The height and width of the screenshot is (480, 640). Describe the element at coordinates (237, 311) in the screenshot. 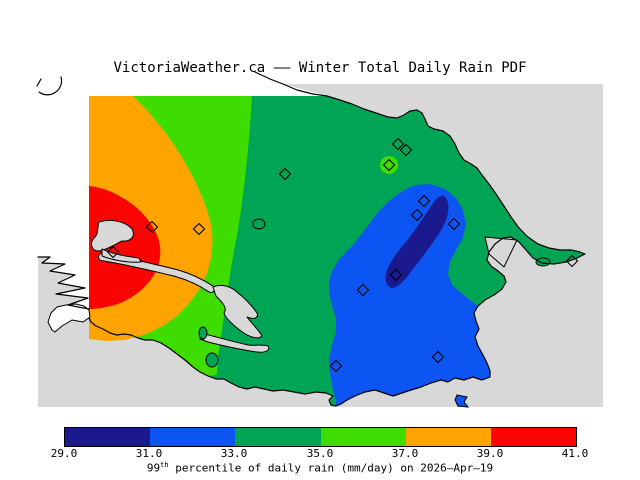

I see `inlet-upper` at that location.